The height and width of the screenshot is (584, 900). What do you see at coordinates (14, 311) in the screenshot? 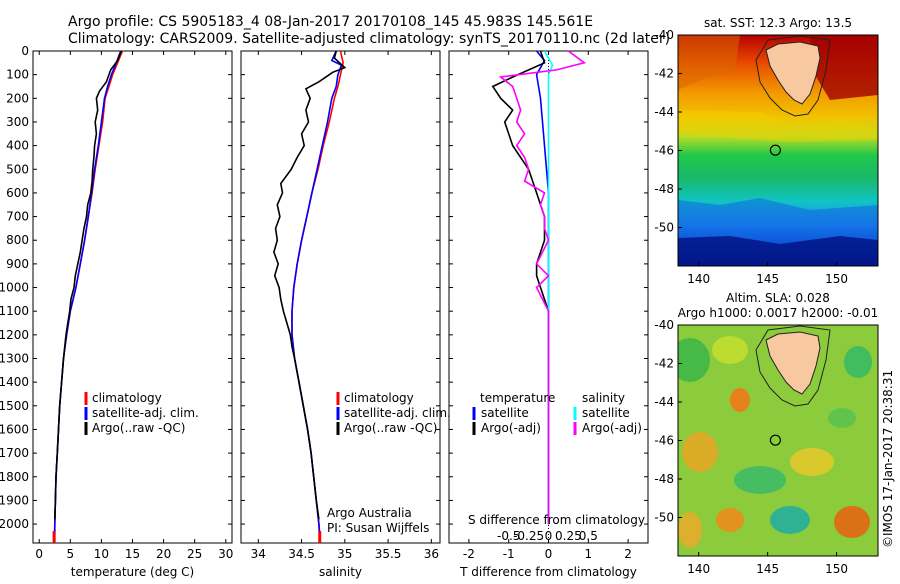
I see `y-tick-label: 1100` at bounding box center [14, 311].